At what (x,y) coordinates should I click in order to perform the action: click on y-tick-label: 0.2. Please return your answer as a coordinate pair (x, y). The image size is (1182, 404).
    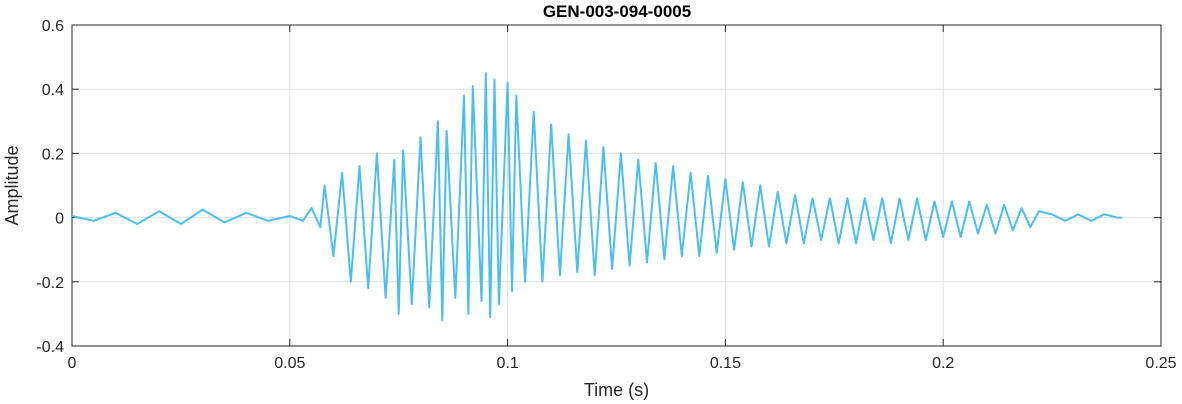
    Looking at the image, I should click on (53, 154).